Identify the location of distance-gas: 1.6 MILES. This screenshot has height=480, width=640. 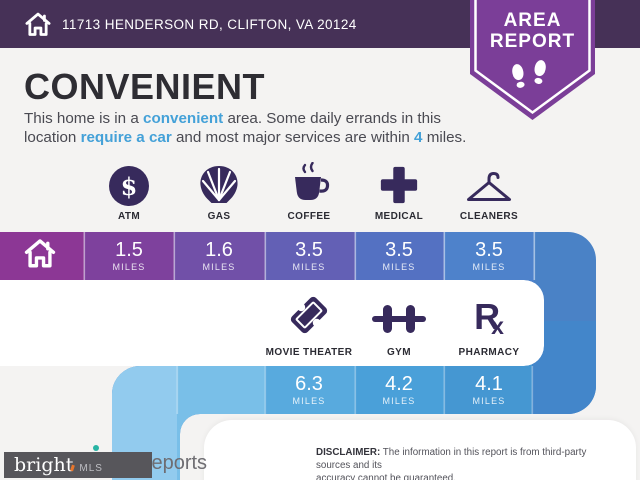
(219, 256).